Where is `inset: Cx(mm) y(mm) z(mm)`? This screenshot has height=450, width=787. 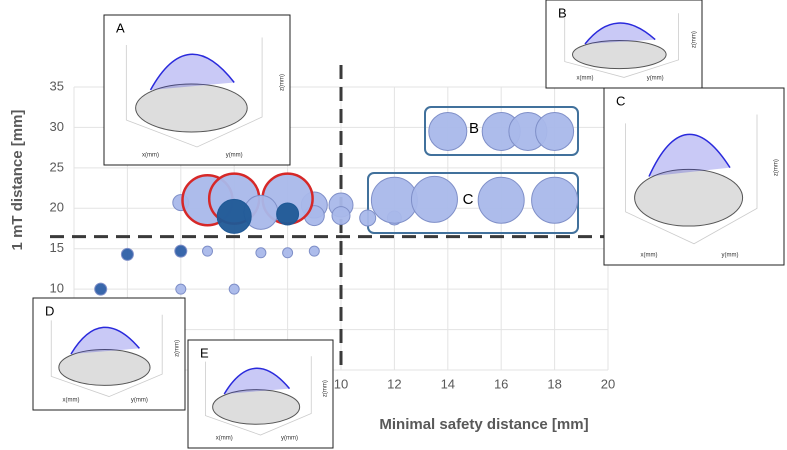
inset: Cx(mm) y(mm) z(mm) is located at coordinates (694, 176).